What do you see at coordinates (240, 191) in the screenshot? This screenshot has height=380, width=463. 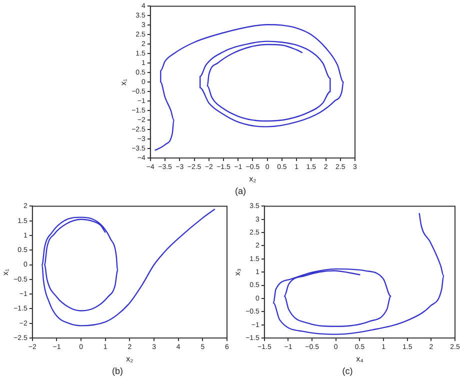 I see `text: (a)` at bounding box center [240, 191].